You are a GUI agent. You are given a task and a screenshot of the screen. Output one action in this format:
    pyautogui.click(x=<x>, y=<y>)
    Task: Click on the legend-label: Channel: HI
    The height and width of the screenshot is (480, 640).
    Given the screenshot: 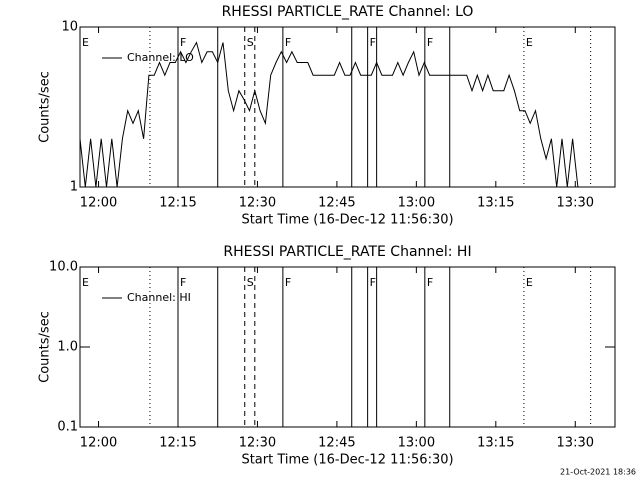 What is the action you would take?
    pyautogui.click(x=159, y=297)
    